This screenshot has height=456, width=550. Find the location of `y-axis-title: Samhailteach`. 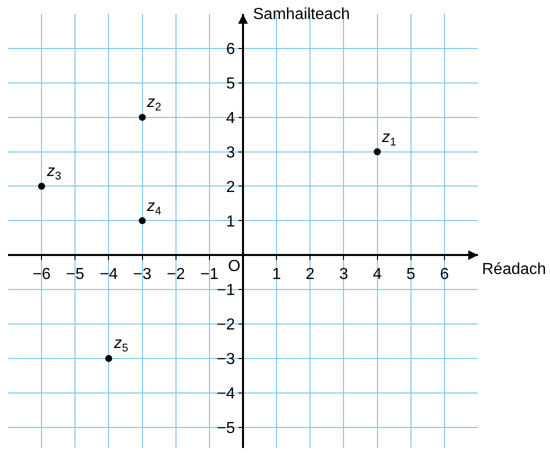

y-axis-title: Samhailteach is located at coordinates (301, 14).